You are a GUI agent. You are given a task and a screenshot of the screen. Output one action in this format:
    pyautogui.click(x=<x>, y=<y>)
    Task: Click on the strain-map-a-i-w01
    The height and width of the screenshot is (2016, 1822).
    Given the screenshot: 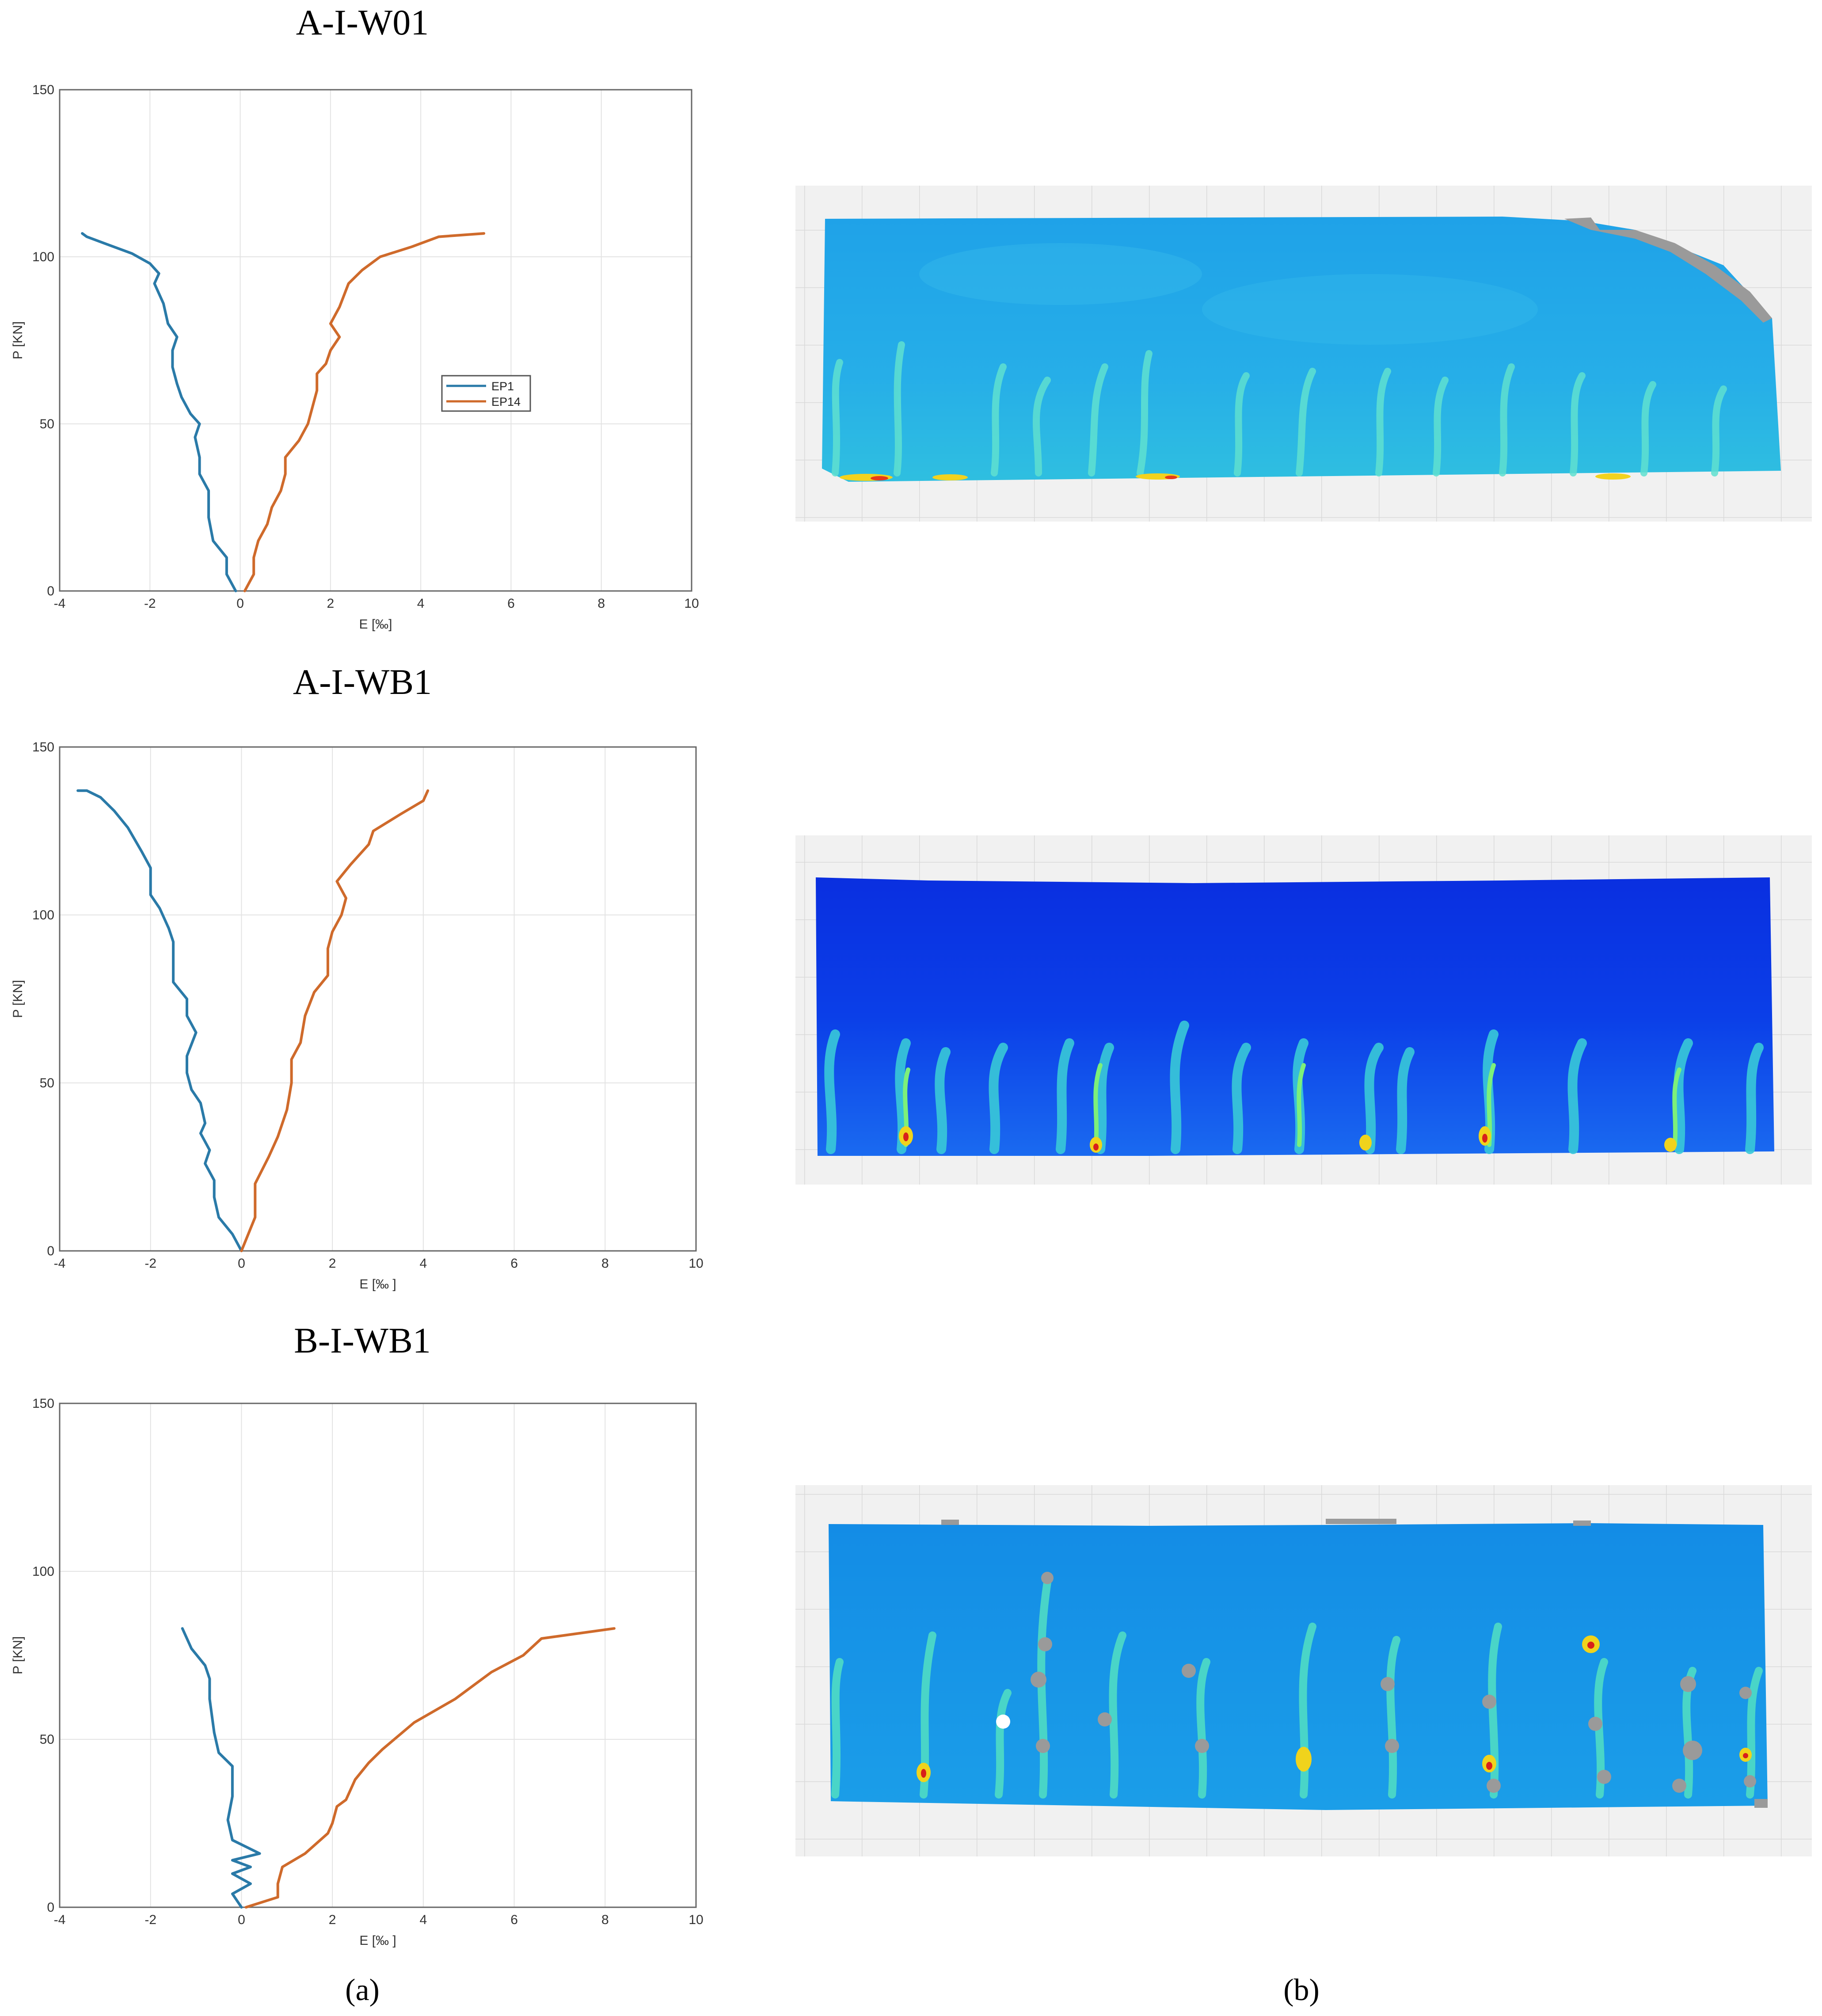 What is the action you would take?
    pyautogui.click(x=1303, y=354)
    